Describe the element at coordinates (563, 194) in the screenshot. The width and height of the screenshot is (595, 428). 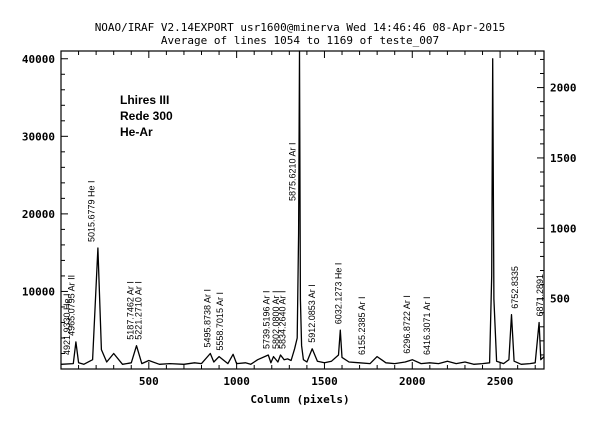
I see `y-right-tick-labels: 500 1000 1500 2000` at that location.